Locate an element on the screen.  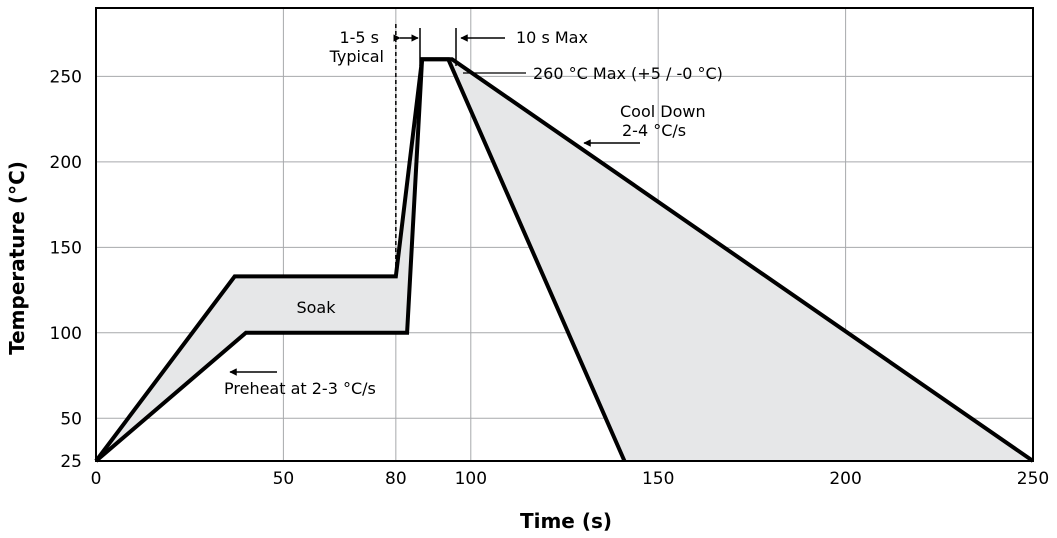
x-axis-title: Time (s) is located at coordinates (566, 521).